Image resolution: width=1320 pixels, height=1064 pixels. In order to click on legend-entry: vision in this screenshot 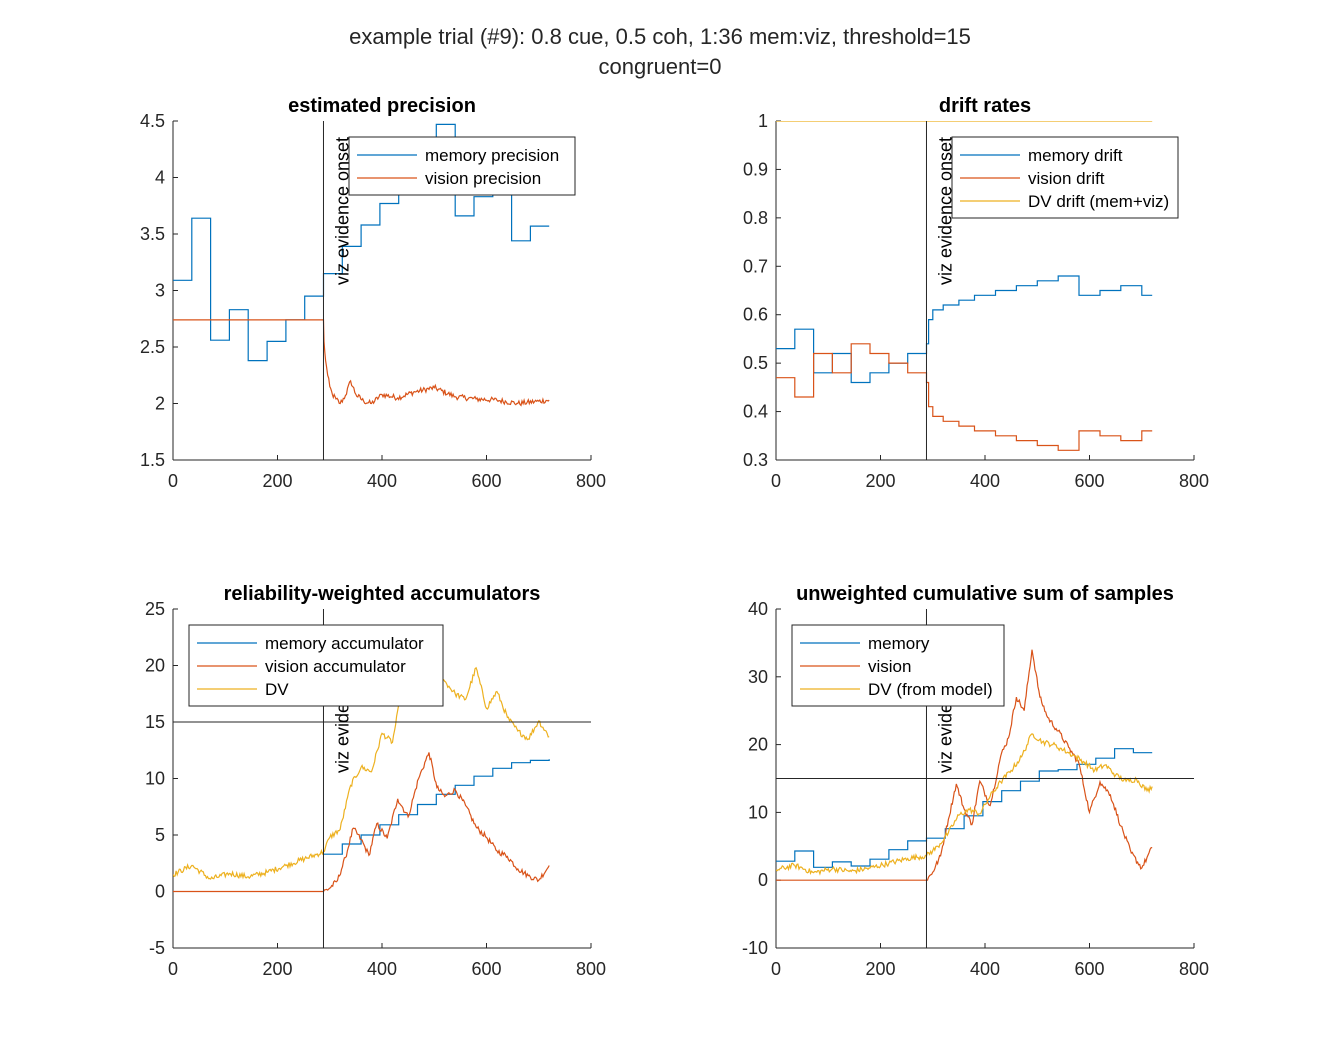, I will do `click(889, 666)`.